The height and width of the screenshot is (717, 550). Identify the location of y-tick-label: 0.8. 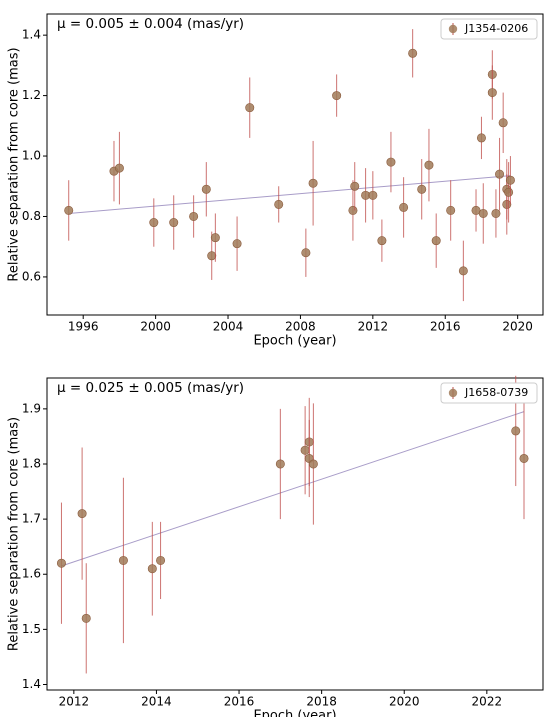
(31, 216).